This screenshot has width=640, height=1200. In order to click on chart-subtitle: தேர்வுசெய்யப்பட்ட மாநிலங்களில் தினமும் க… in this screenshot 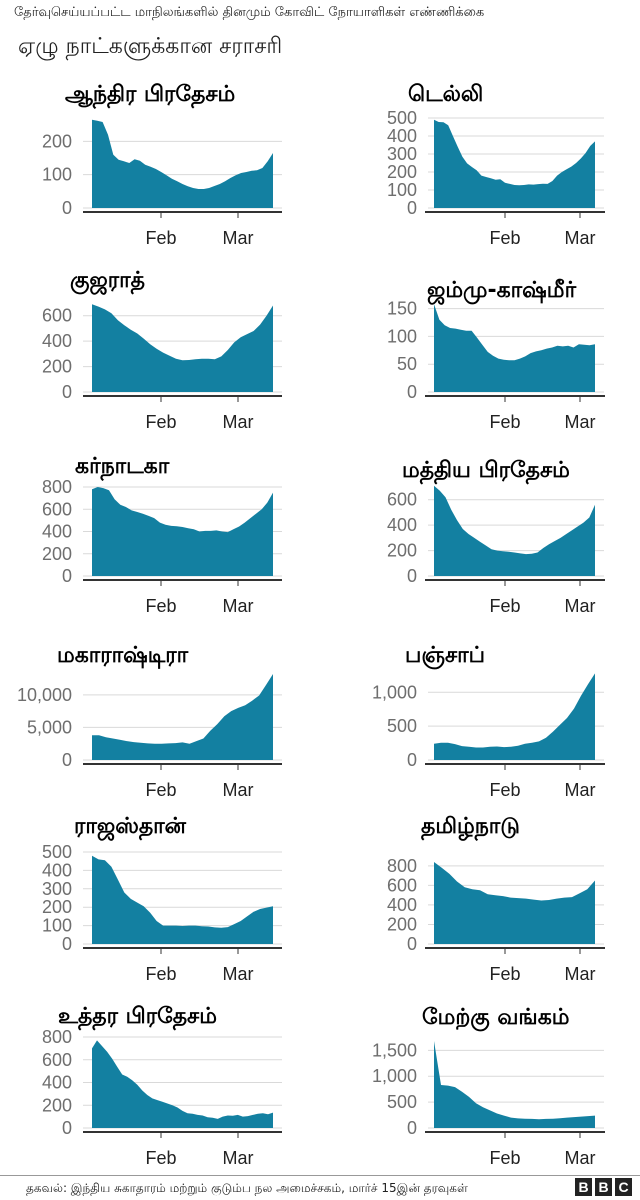, I will do `click(249, 12)`.